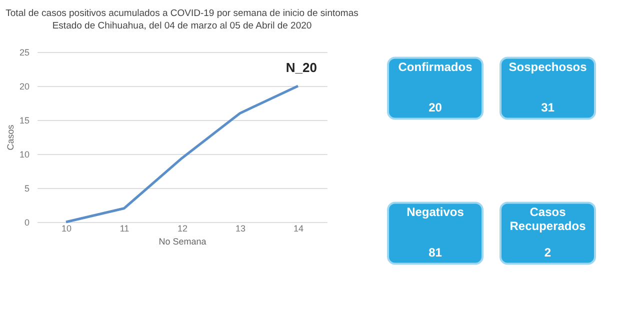 The image size is (640, 320). Describe the element at coordinates (27, 223) in the screenshot. I see `y-tick-label: 0` at that location.